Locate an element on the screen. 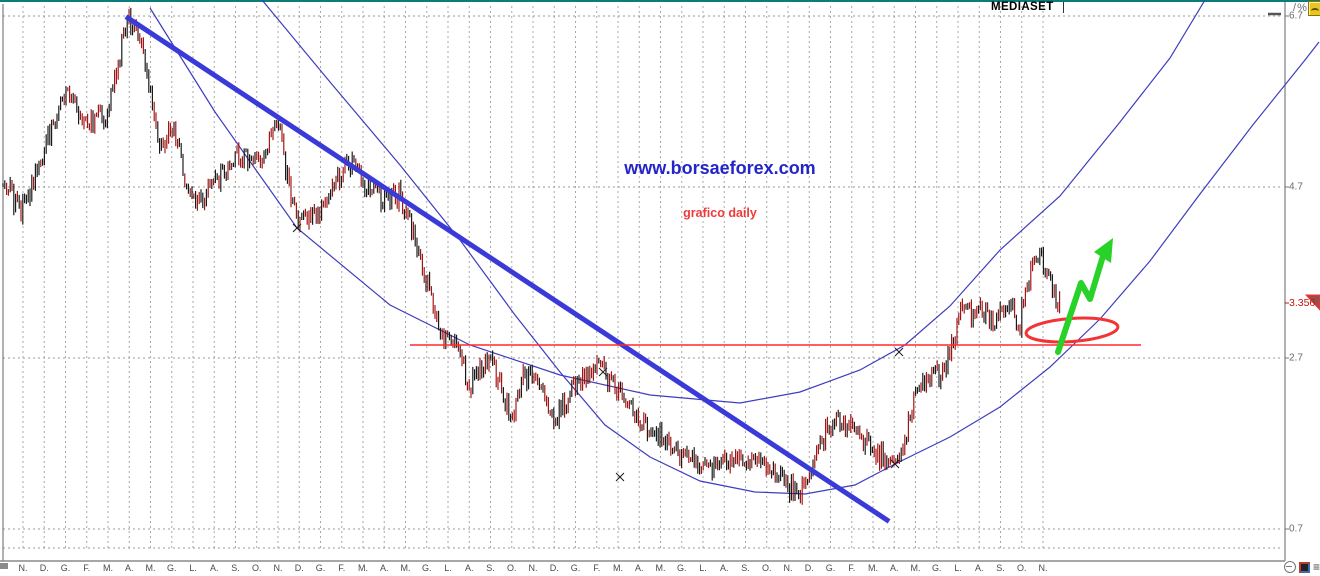 The height and width of the screenshot is (576, 1320). title-cursor-tick is located at coordinates (1063, 7).